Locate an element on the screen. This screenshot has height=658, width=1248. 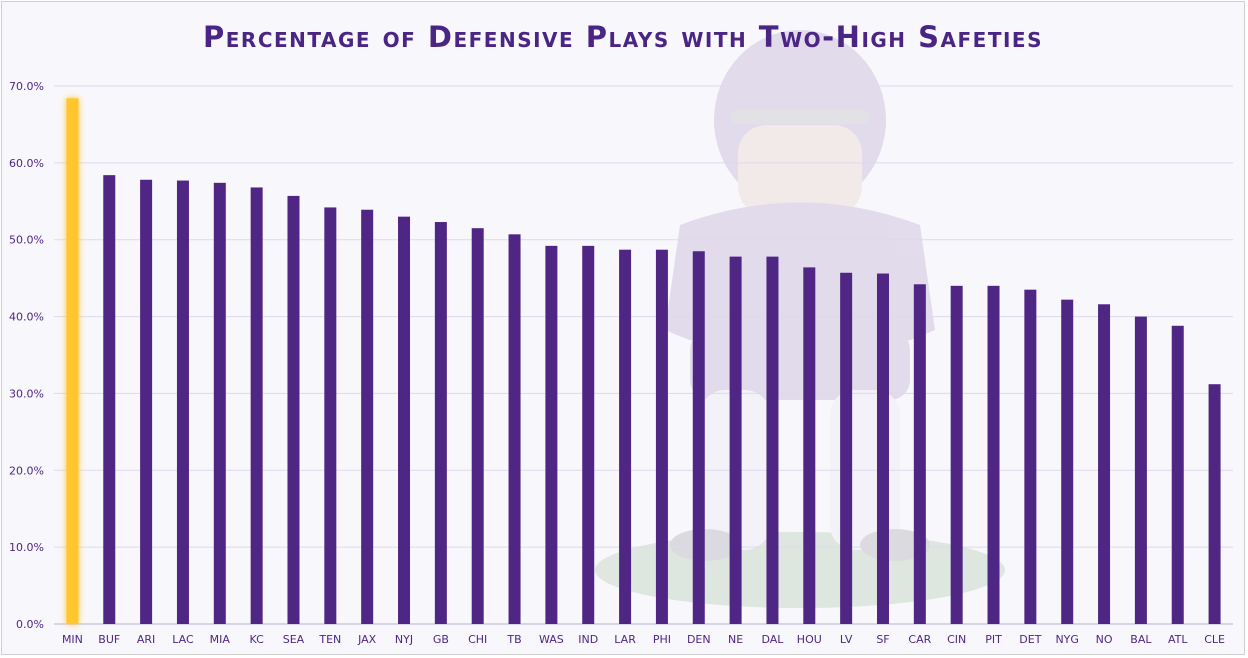
bar-chi is located at coordinates (477, 426).